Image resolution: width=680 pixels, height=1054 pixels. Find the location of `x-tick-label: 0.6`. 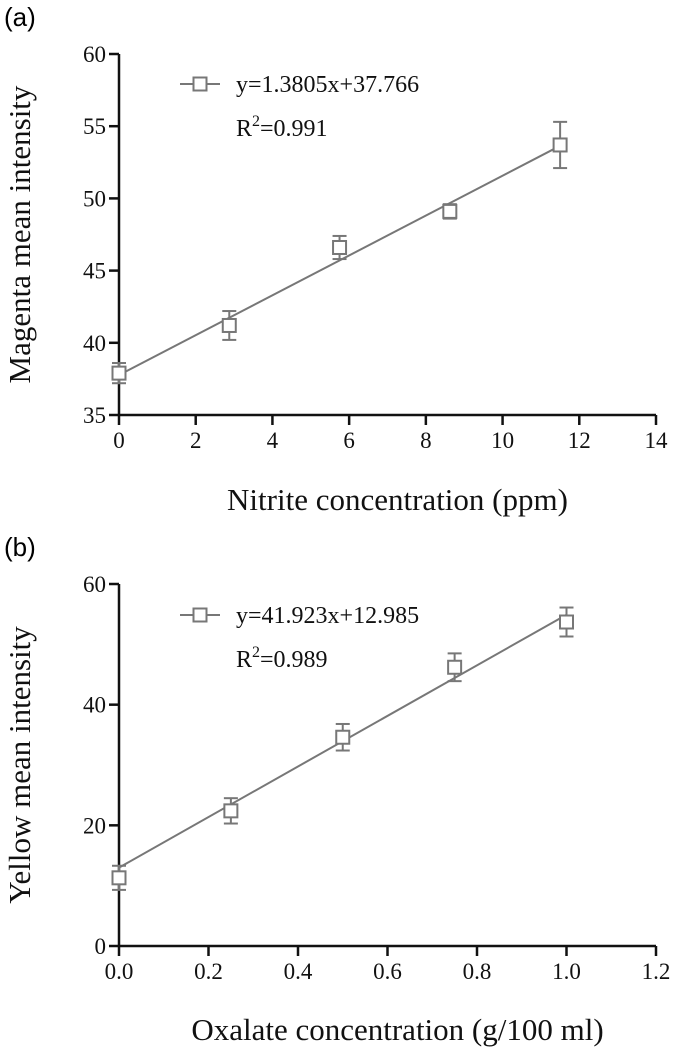

x-tick-label: 0.6 is located at coordinates (387, 971).